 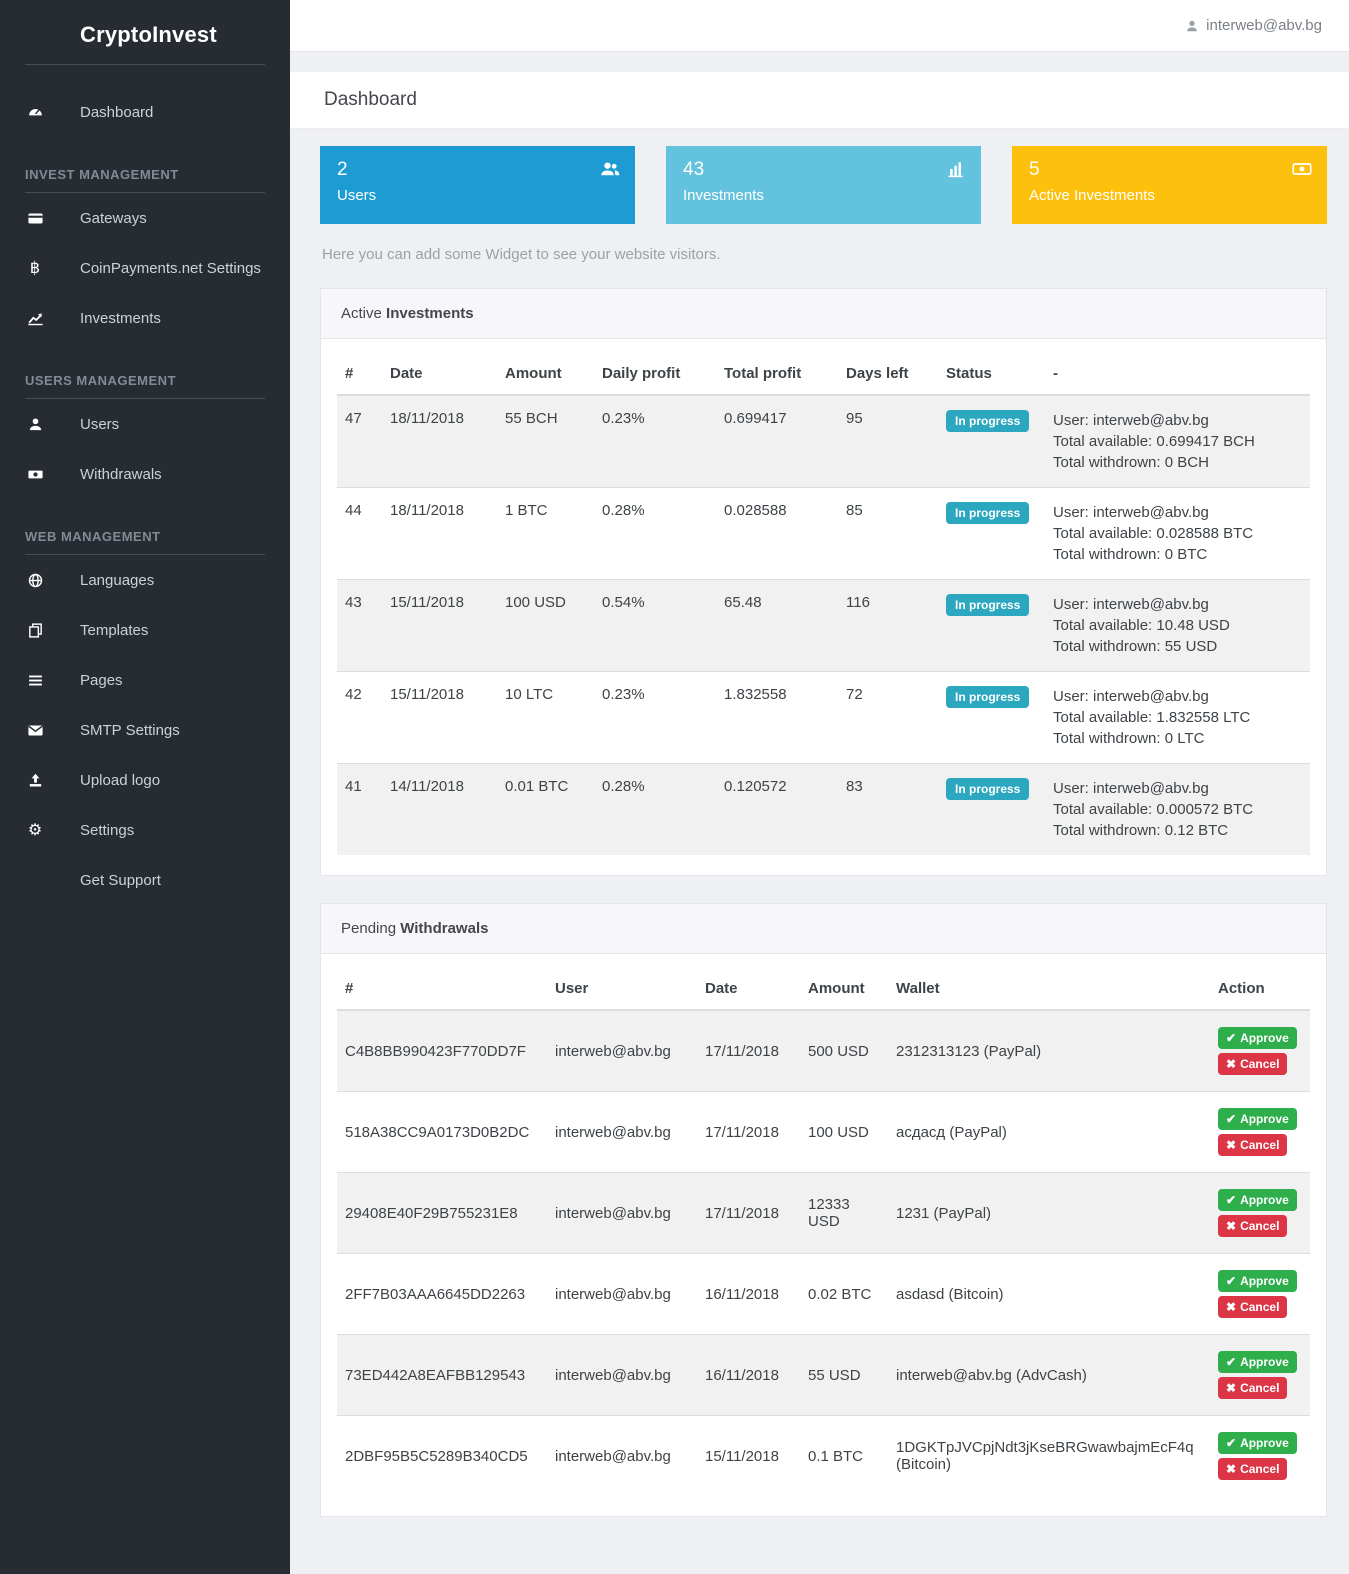 I want to click on detail-total-withdrawn: Total withdrown: 55 USD, so click(x=1135, y=646).